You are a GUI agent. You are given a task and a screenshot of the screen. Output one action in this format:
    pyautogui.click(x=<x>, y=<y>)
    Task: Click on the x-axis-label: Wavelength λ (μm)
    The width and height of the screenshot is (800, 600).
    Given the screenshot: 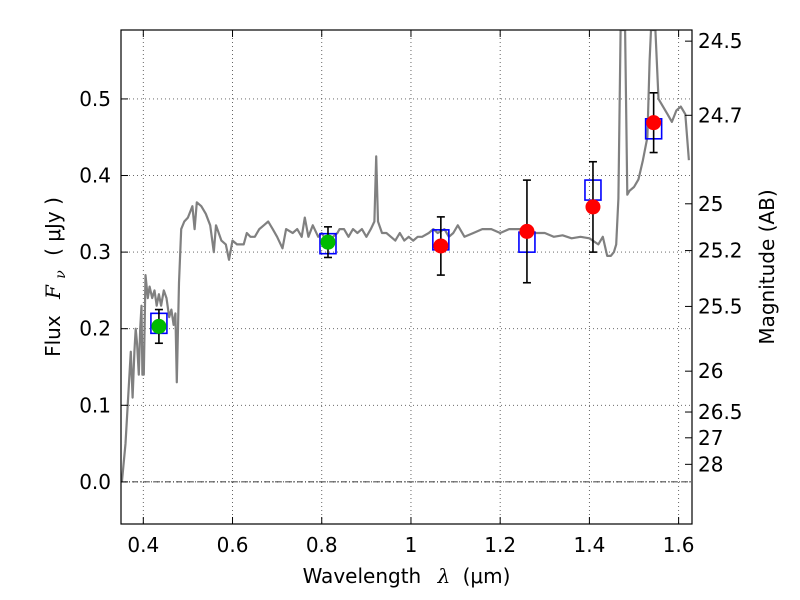 What is the action you would take?
    pyautogui.click(x=407, y=576)
    